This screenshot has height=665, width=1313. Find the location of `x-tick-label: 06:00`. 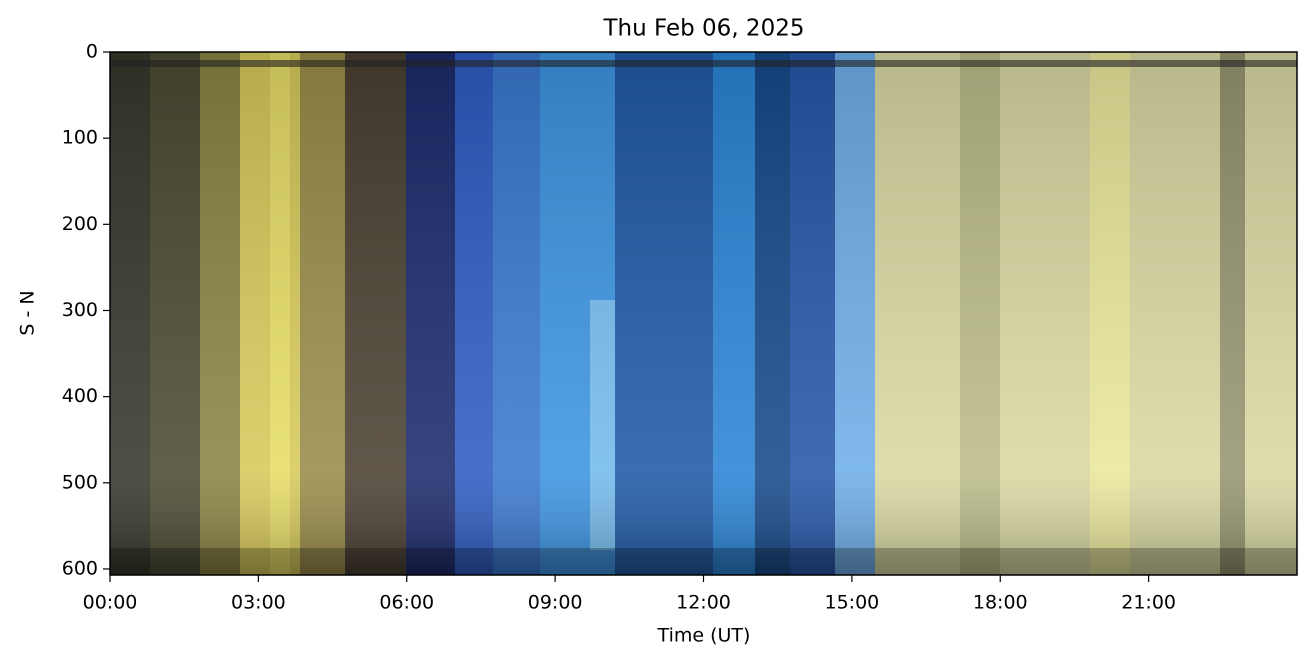

x-tick-label: 06:00 is located at coordinates (406, 603).